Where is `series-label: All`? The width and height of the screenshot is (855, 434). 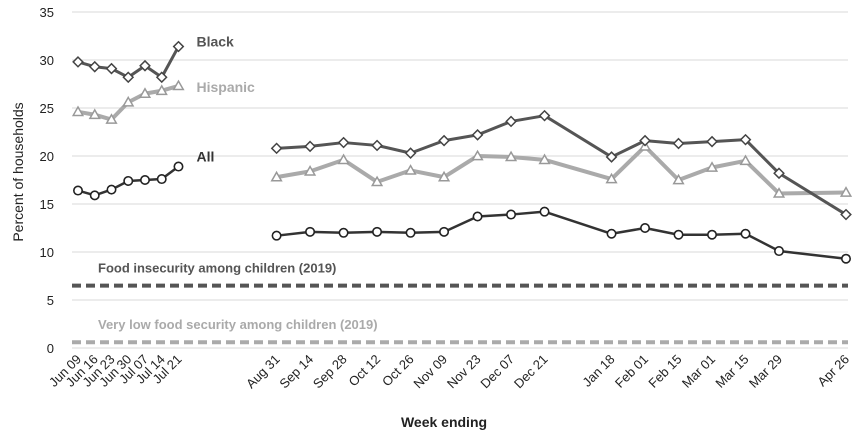
series-label: All is located at coordinates (205, 157).